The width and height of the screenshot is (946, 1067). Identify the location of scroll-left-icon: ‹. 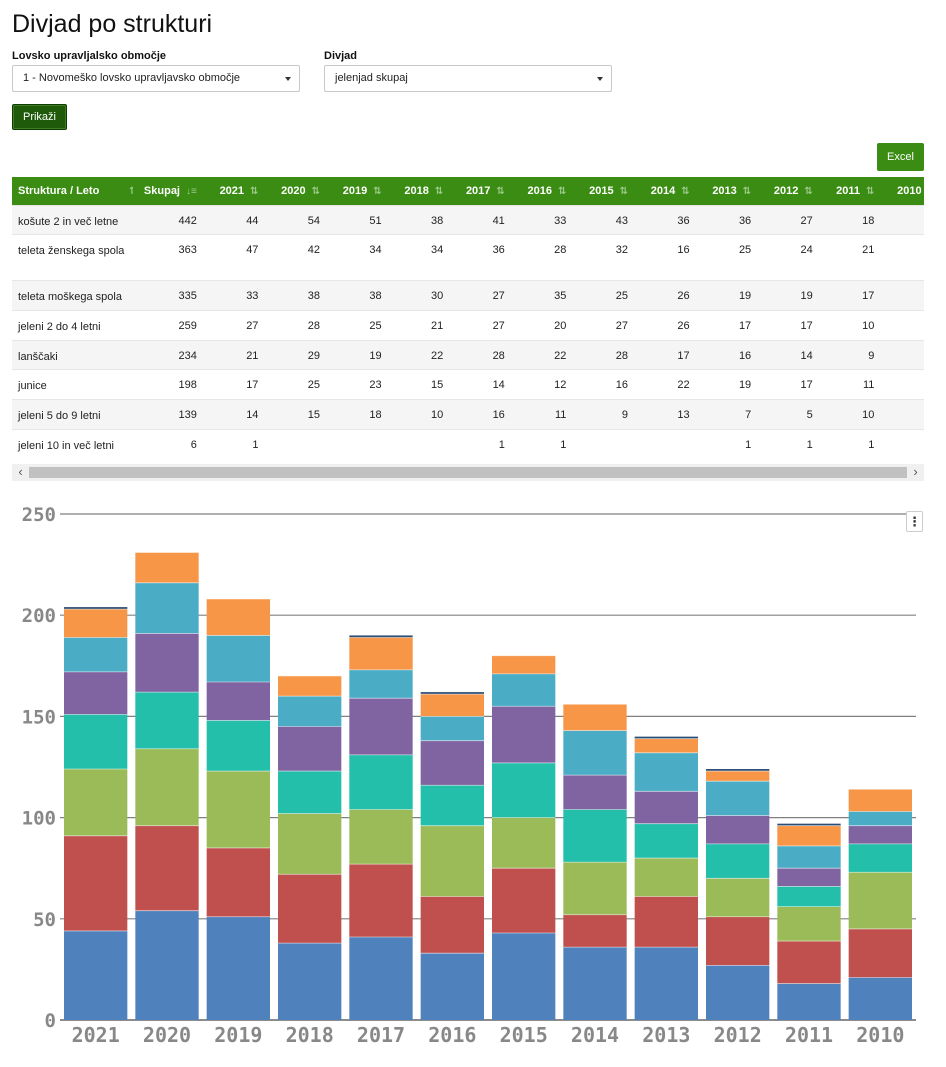
(20, 471).